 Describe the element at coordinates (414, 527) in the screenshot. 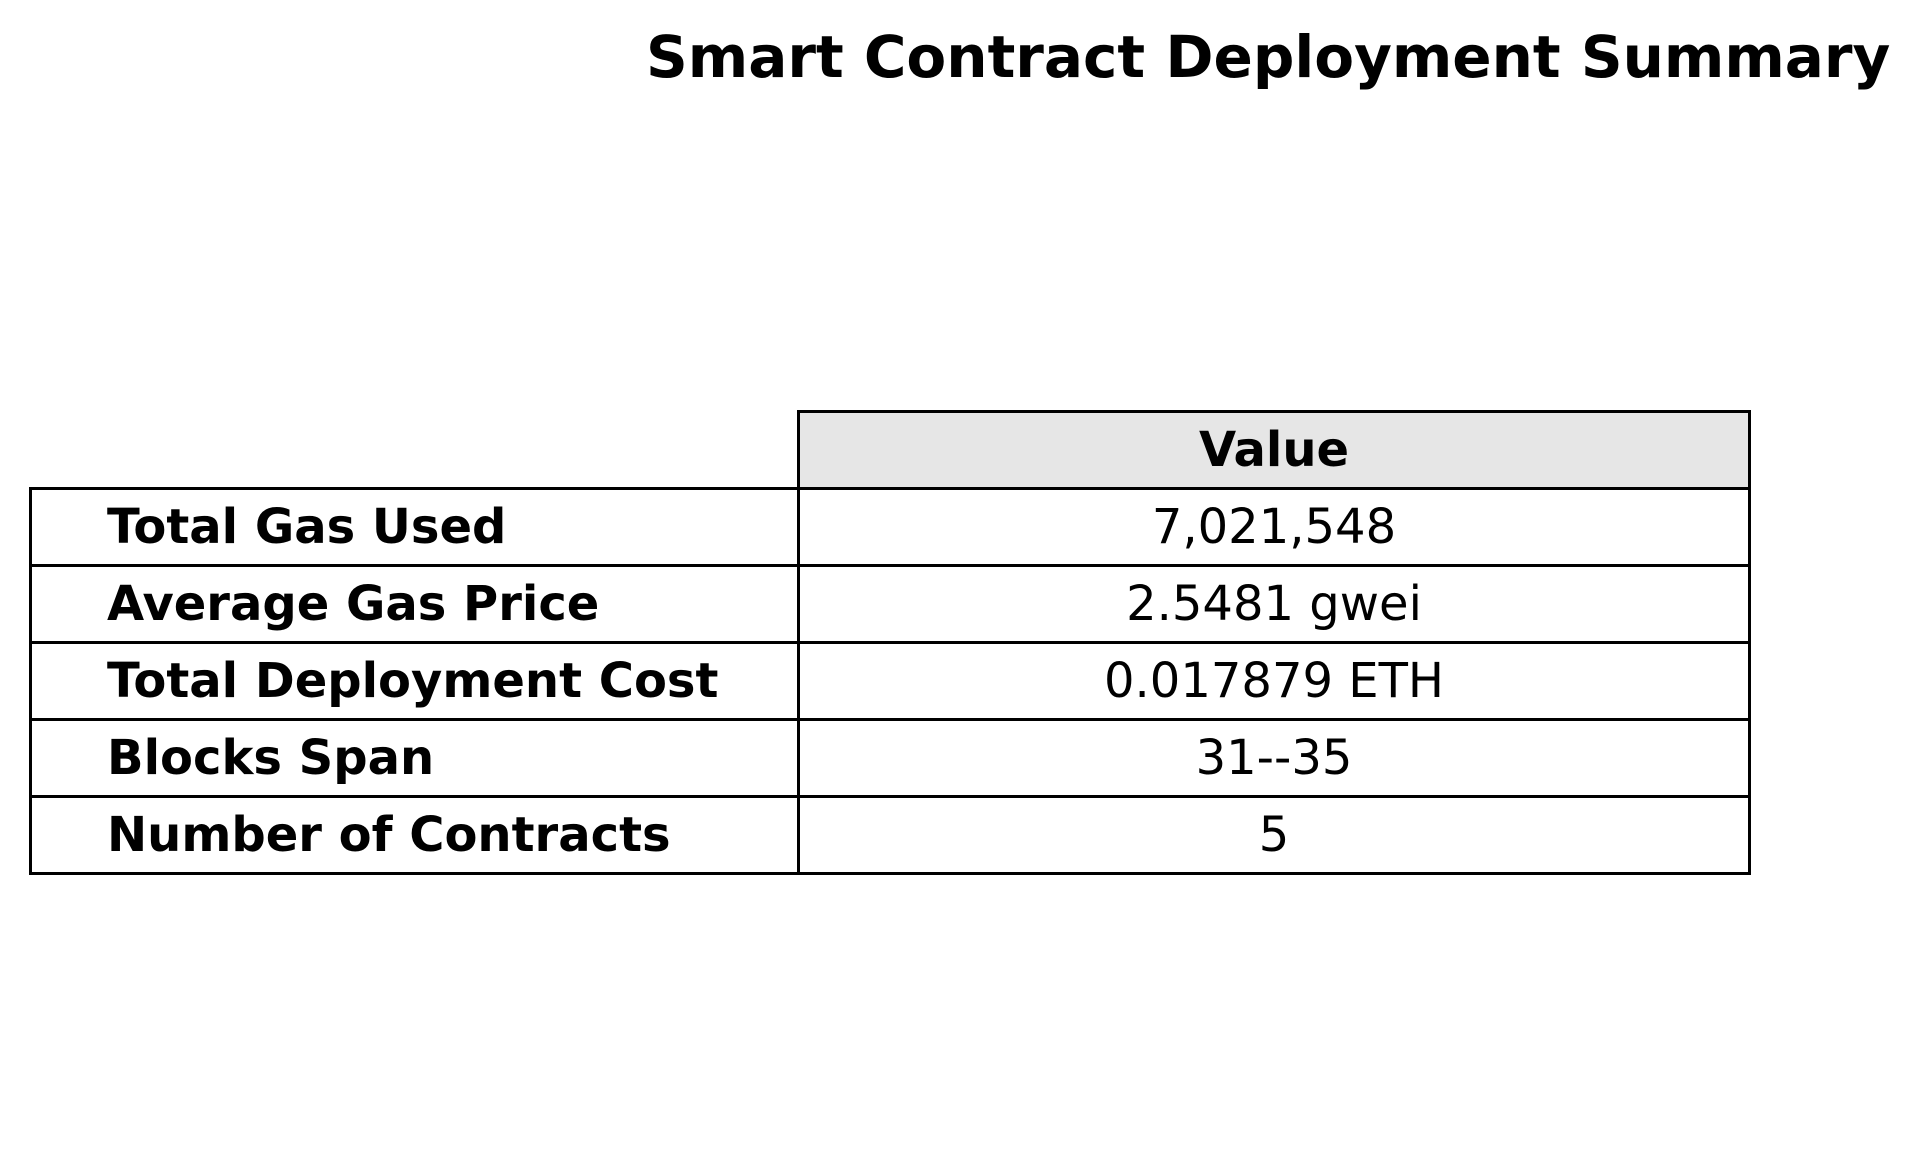

I see `row-label: Total Gas Used` at that location.